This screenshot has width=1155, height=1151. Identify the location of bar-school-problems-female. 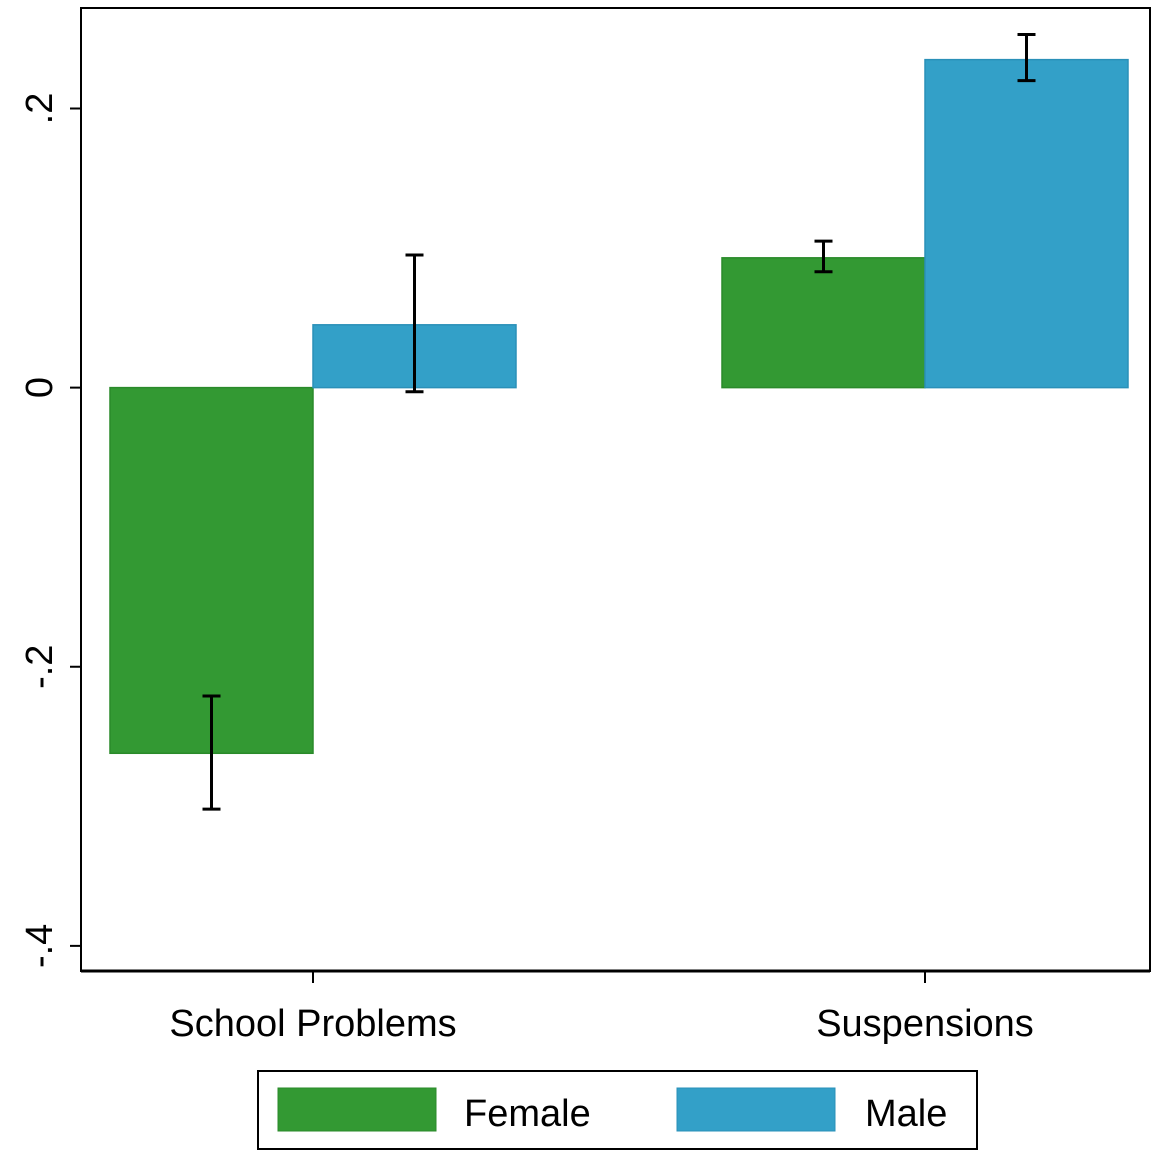
(211, 570).